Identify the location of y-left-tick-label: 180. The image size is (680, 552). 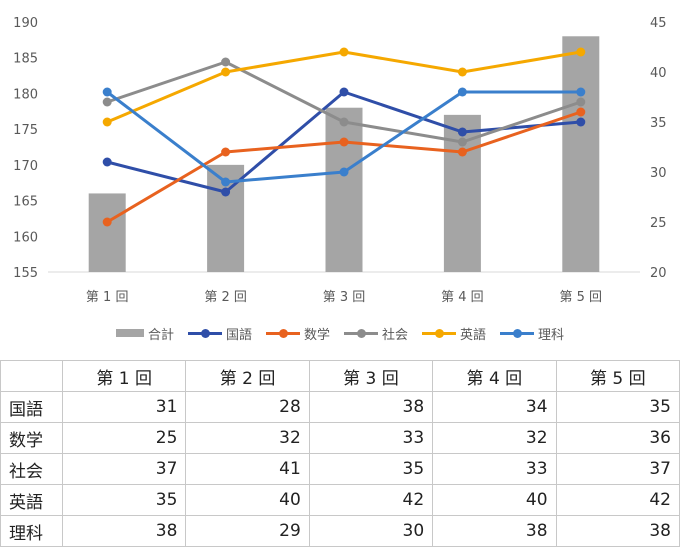
(25, 94).